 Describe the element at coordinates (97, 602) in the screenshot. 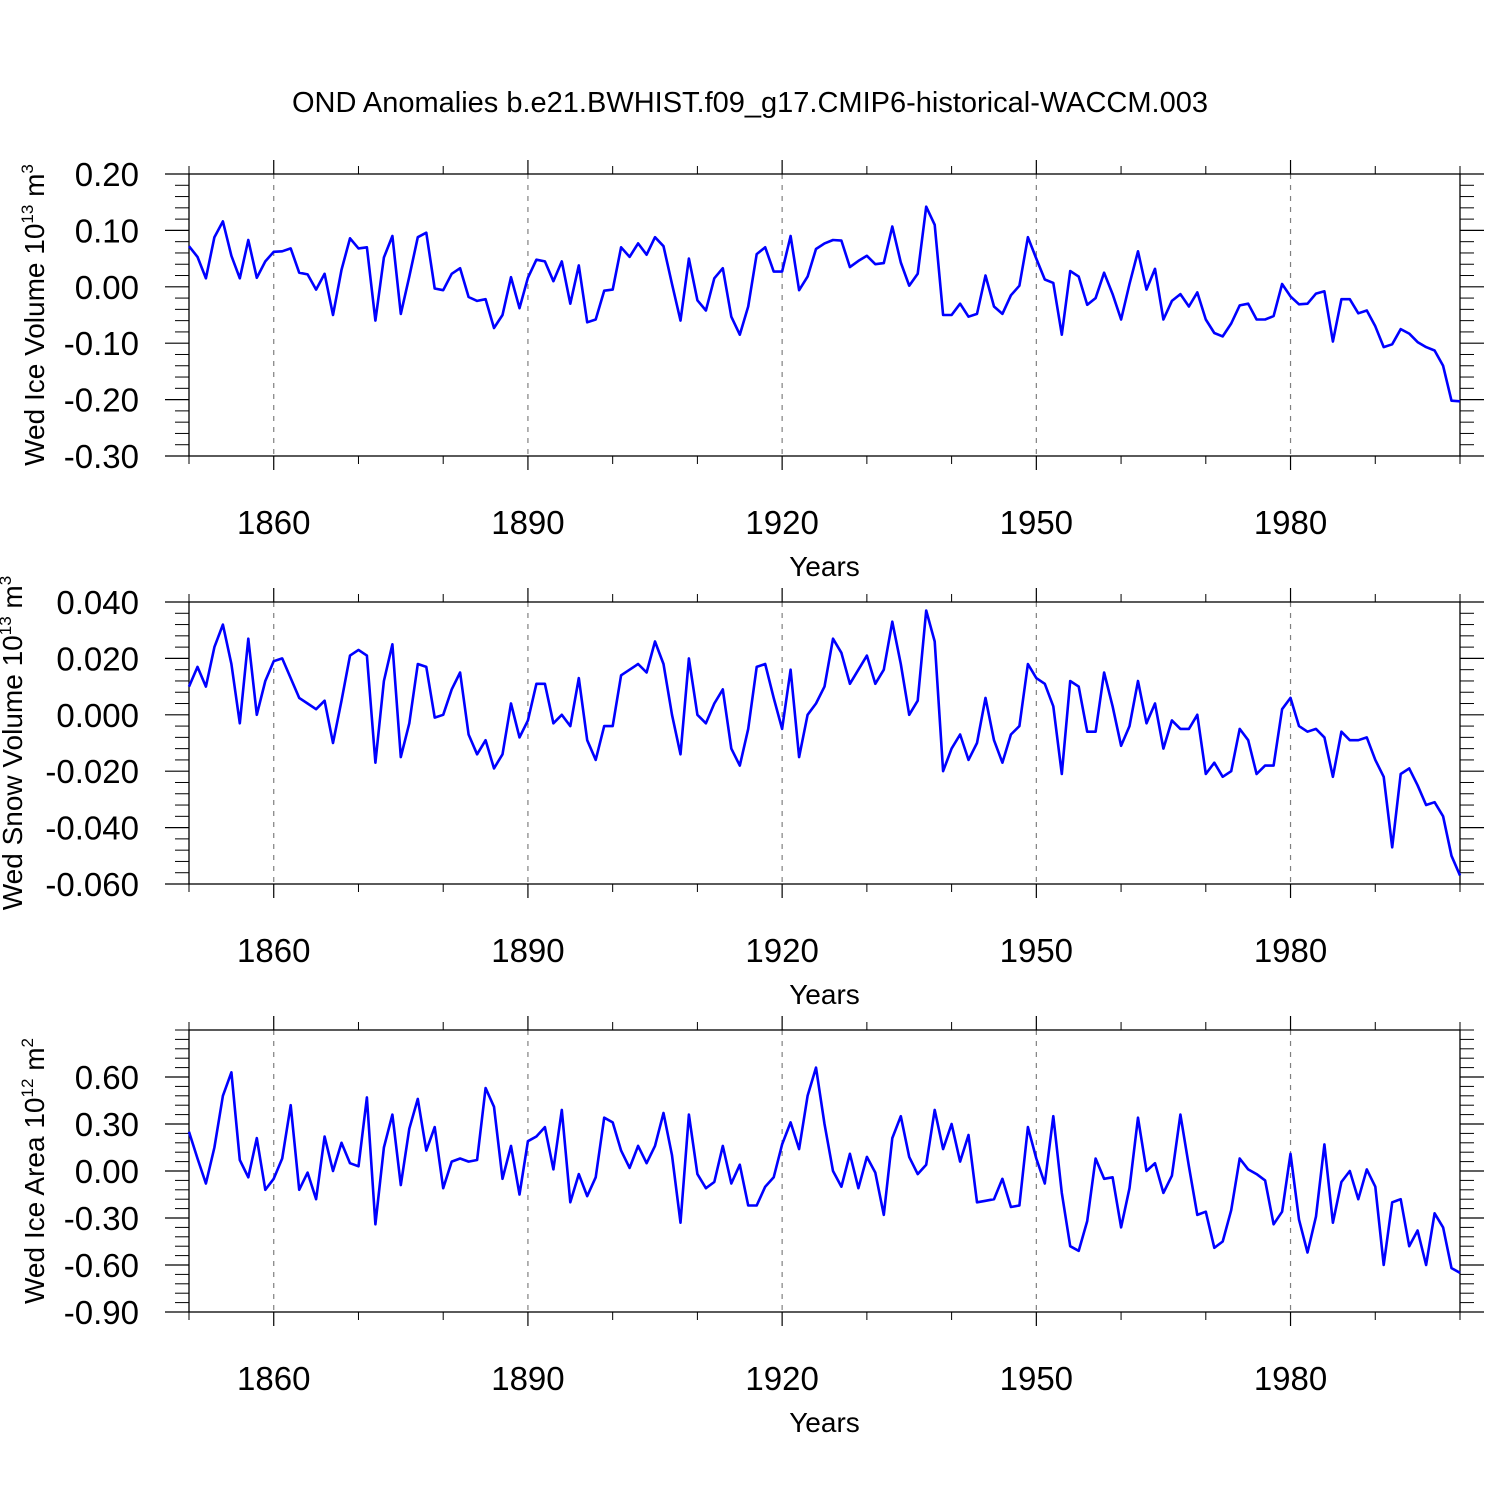

I see `y-tick-label: 0.040` at that location.